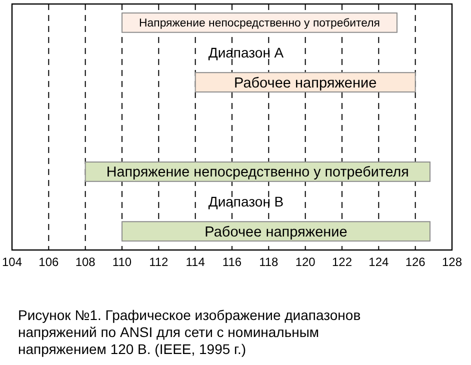 The width and height of the screenshot is (471, 365). What do you see at coordinates (159, 262) in the screenshot?
I see `x-tick-label: 112` at bounding box center [159, 262].